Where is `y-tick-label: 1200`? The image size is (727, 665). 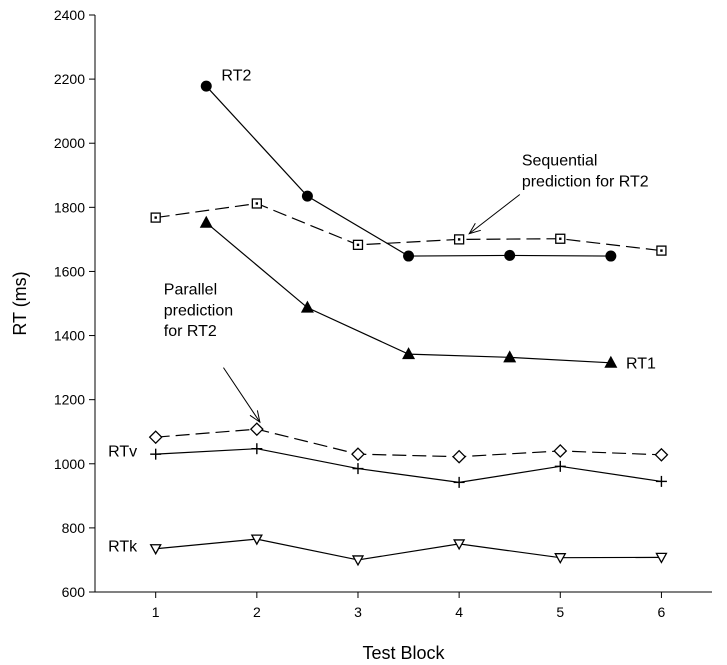
y-tick-label: 1200 is located at coordinates (69, 400).